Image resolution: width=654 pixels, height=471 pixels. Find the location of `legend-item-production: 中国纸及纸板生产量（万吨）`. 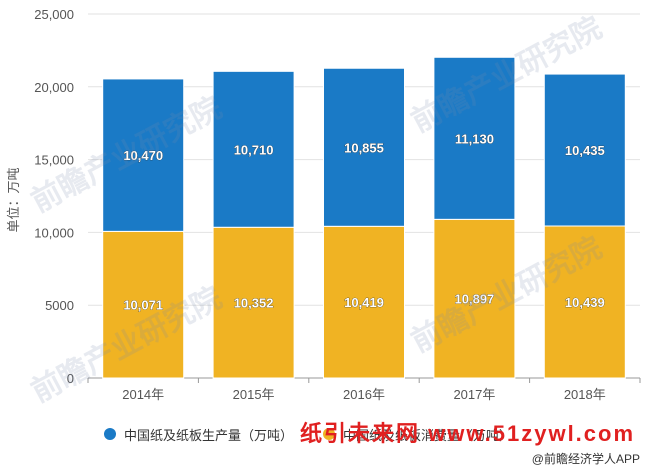

legend-item-production: 中国纸及纸板生产量（万吨） is located at coordinates (198, 434).